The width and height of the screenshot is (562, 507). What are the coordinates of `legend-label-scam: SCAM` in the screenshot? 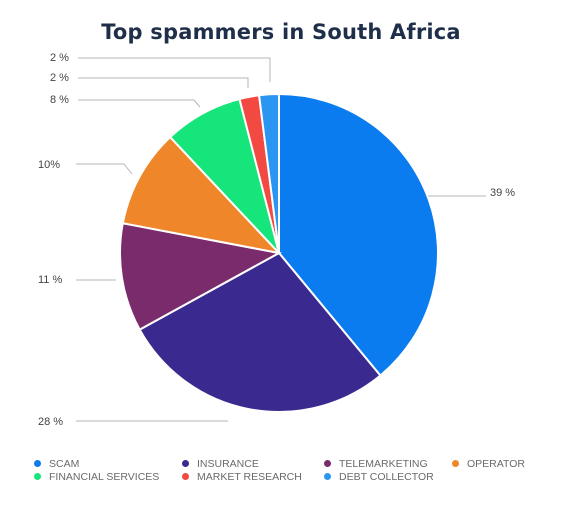 It's located at (64, 463).